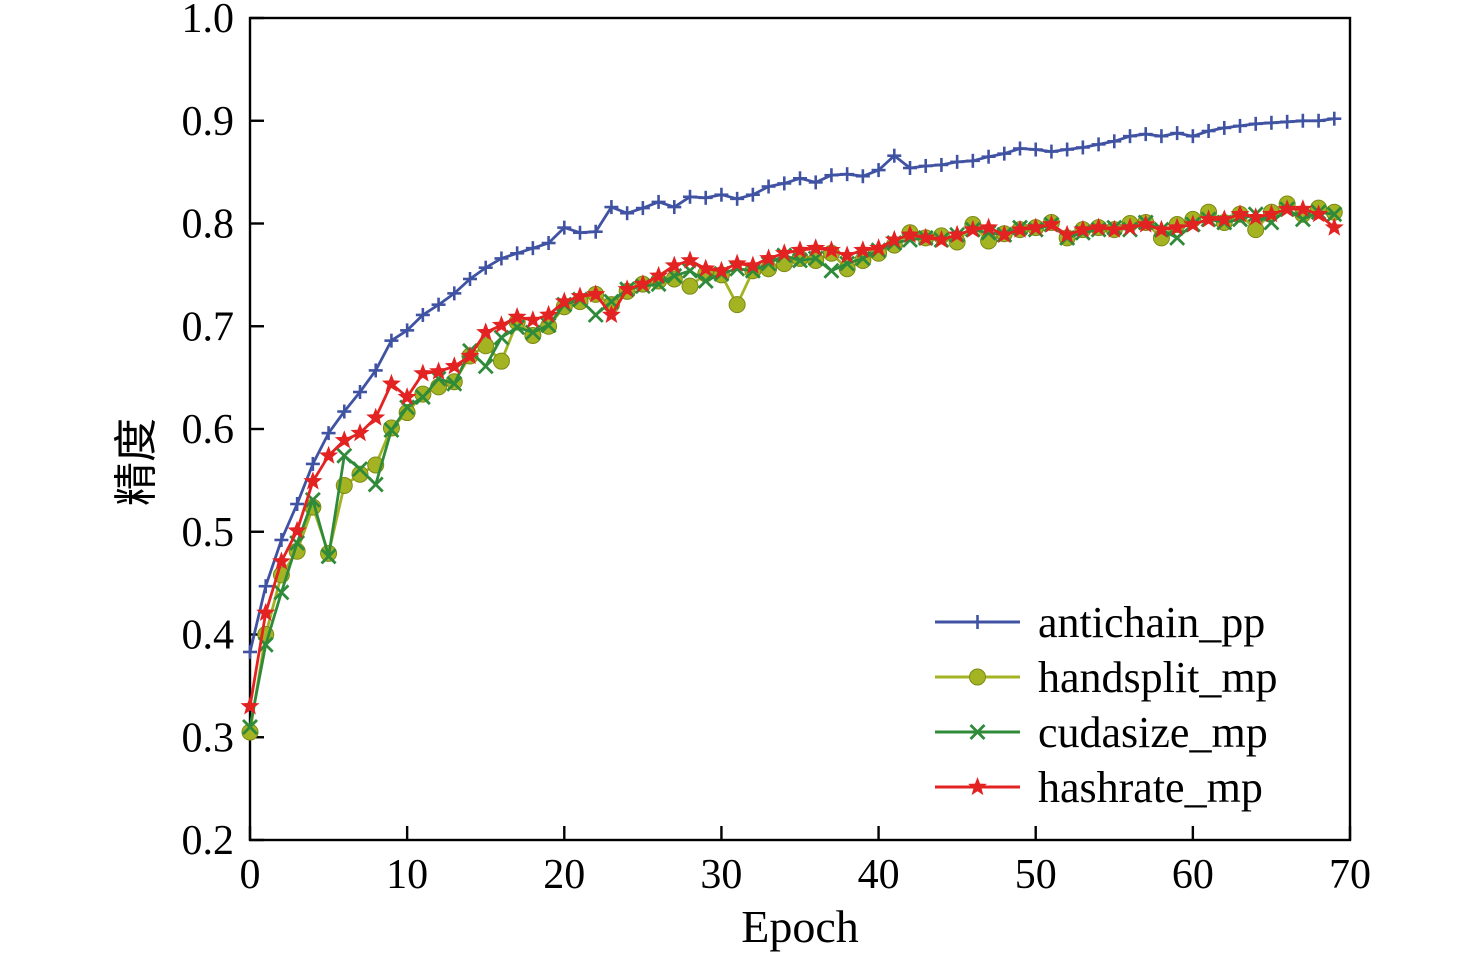  I want to click on y-tick-label: 0.3, so click(208, 738).